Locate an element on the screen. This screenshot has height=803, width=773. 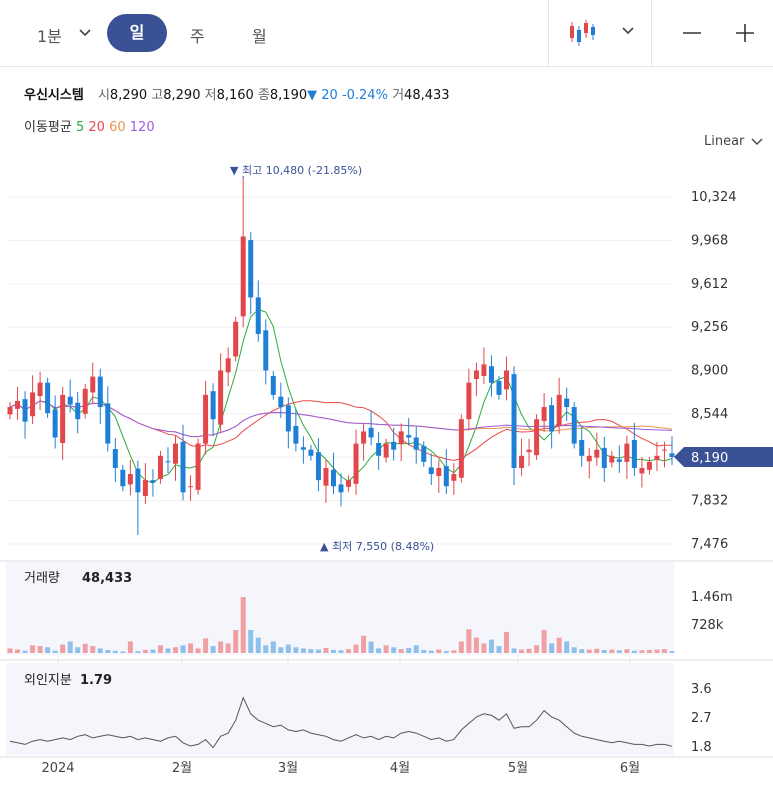
volume-panel-bg is located at coordinates (340, 608).